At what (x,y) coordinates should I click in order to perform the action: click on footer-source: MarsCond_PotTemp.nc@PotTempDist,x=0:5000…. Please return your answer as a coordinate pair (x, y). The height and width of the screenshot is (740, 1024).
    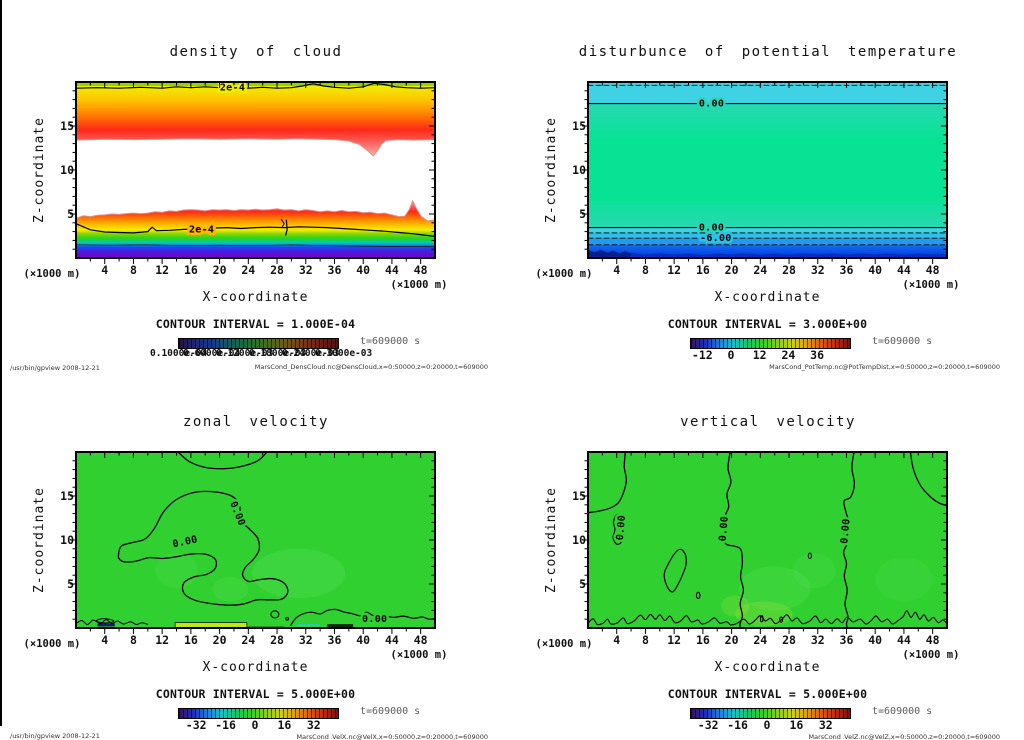
    Looking at the image, I should click on (884, 367).